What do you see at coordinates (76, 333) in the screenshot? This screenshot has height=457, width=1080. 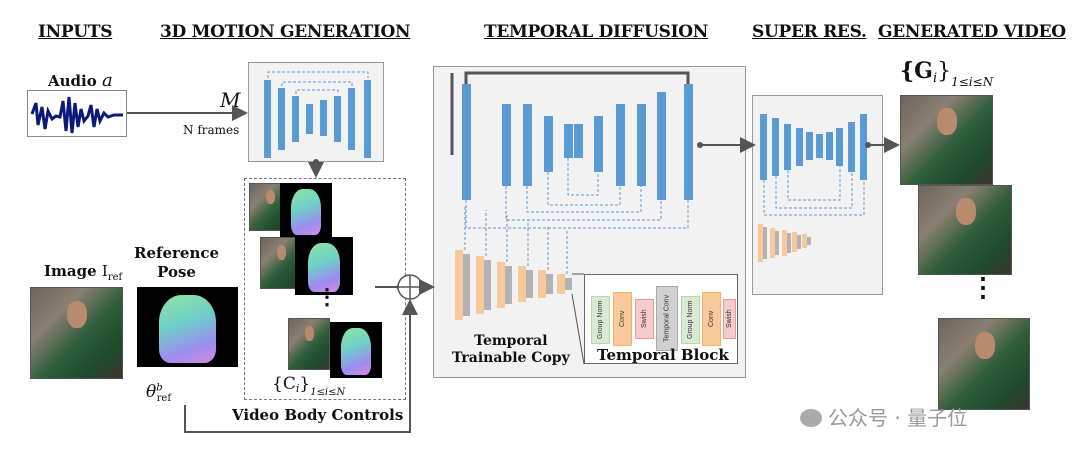 I see `reference-image` at bounding box center [76, 333].